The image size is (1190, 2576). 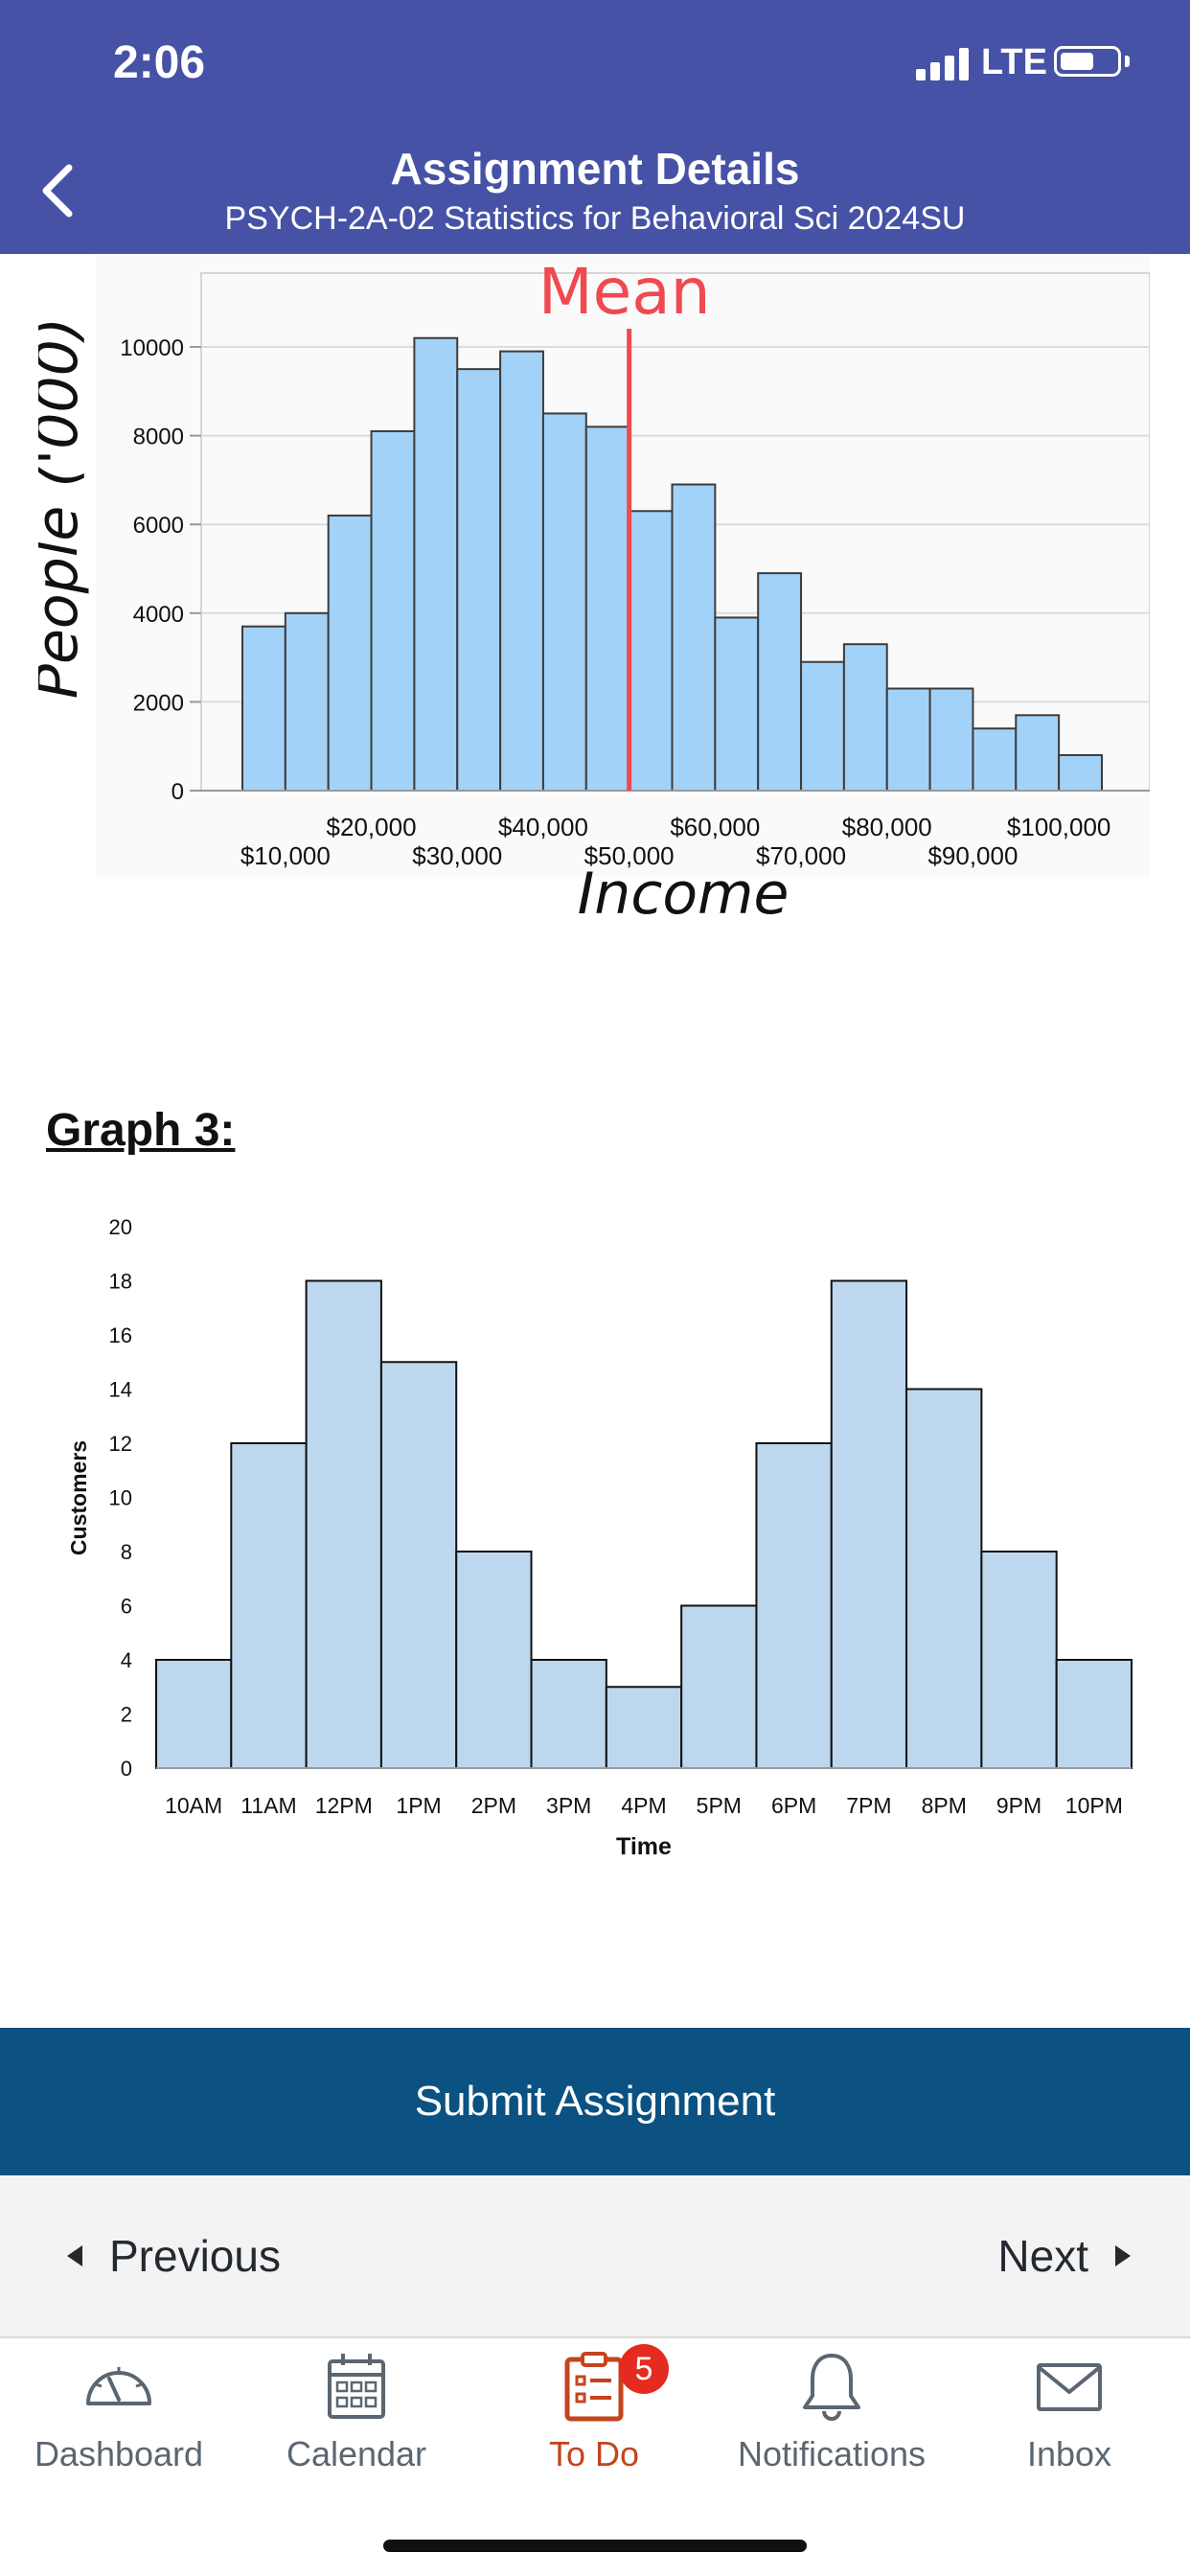 I want to click on chart2-x-label: Time, so click(x=644, y=1846).